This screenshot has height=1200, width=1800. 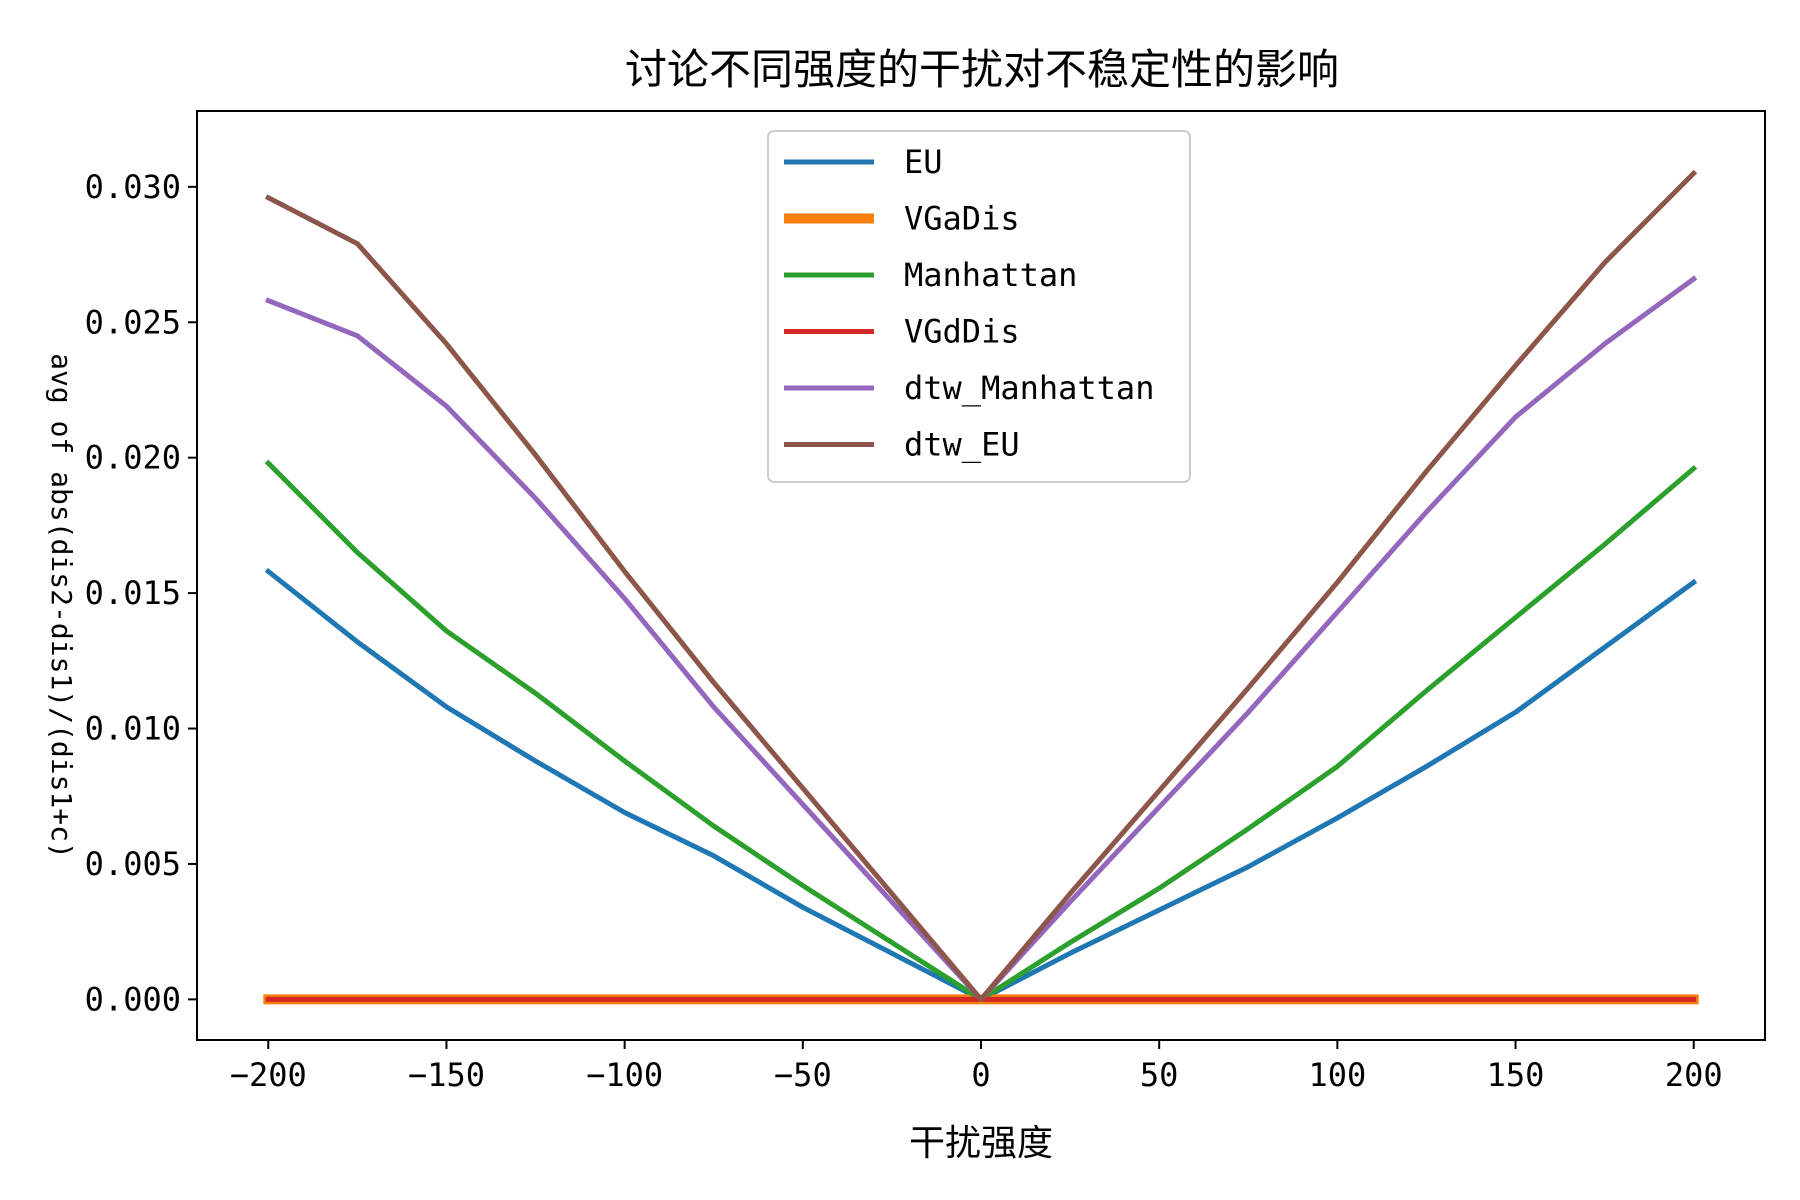 What do you see at coordinates (1159, 1075) in the screenshot?
I see `x-tick-label: 50` at bounding box center [1159, 1075].